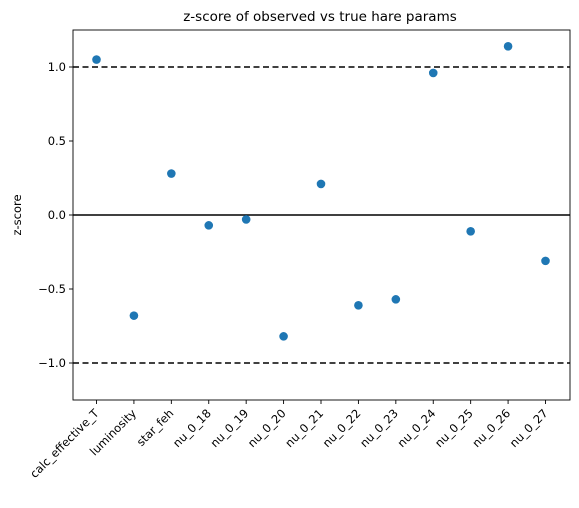 The image size is (579, 508). Describe the element at coordinates (342, 428) in the screenshot. I see `x-tick-label: nu_0_22` at that location.